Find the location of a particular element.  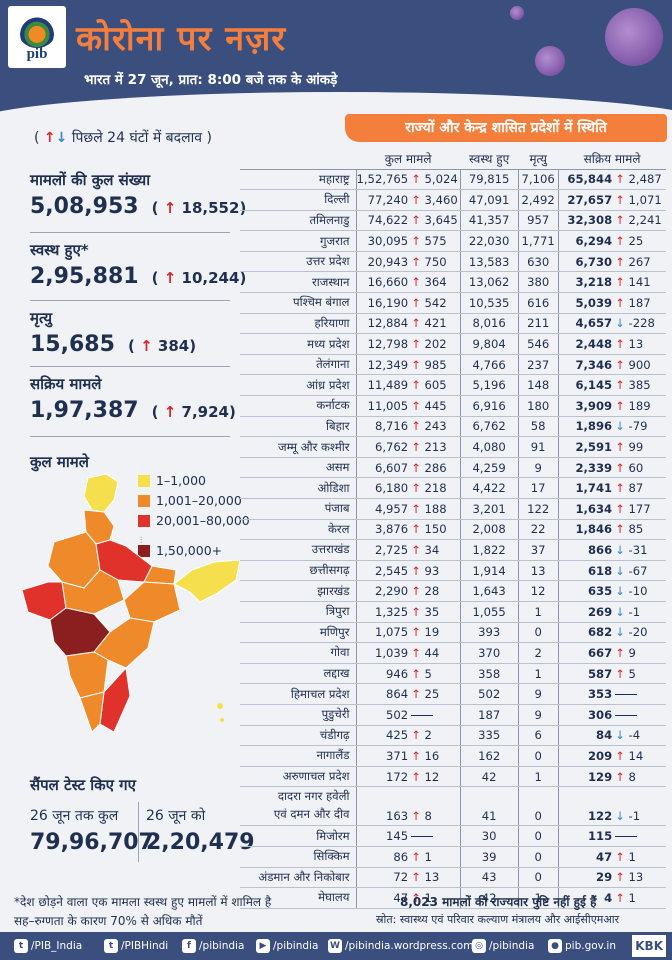

change-value: 85 is located at coordinates (636, 529).